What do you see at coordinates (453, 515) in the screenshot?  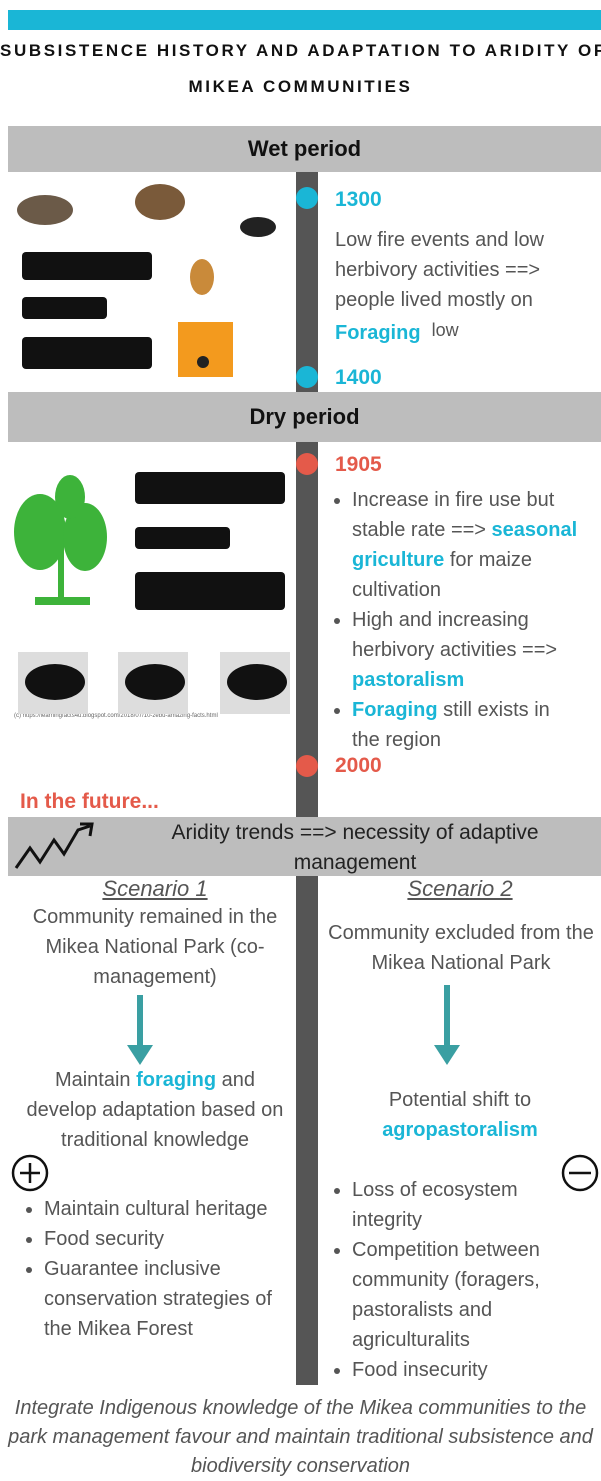 I see `text: Increase in fire use but stable rate ==>` at bounding box center [453, 515].